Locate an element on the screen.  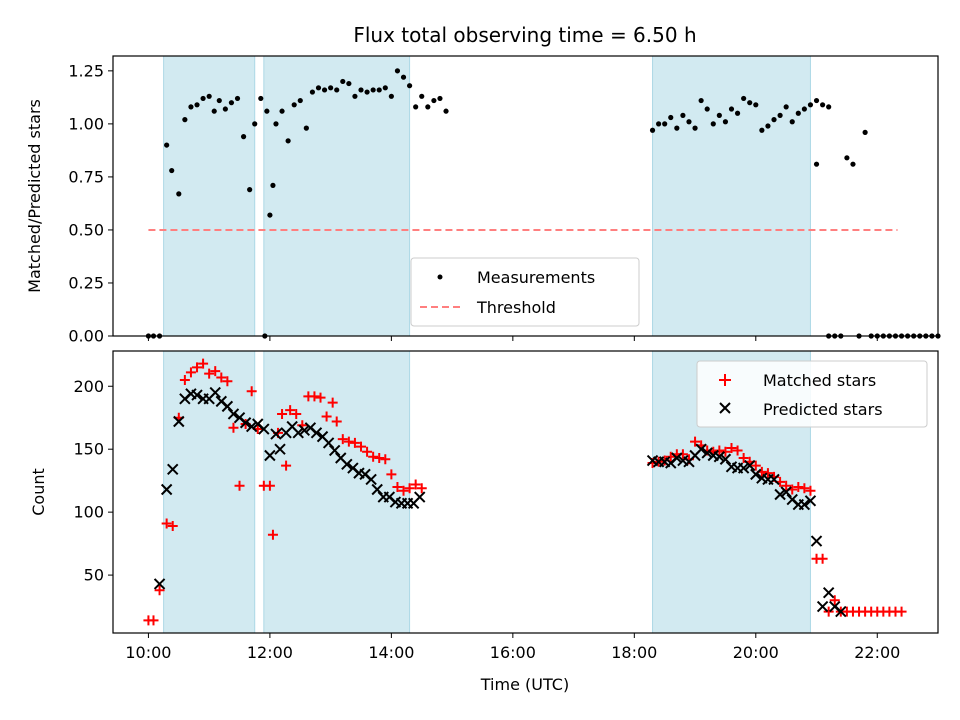
legend-matched-label: Matched stars is located at coordinates (819, 380).